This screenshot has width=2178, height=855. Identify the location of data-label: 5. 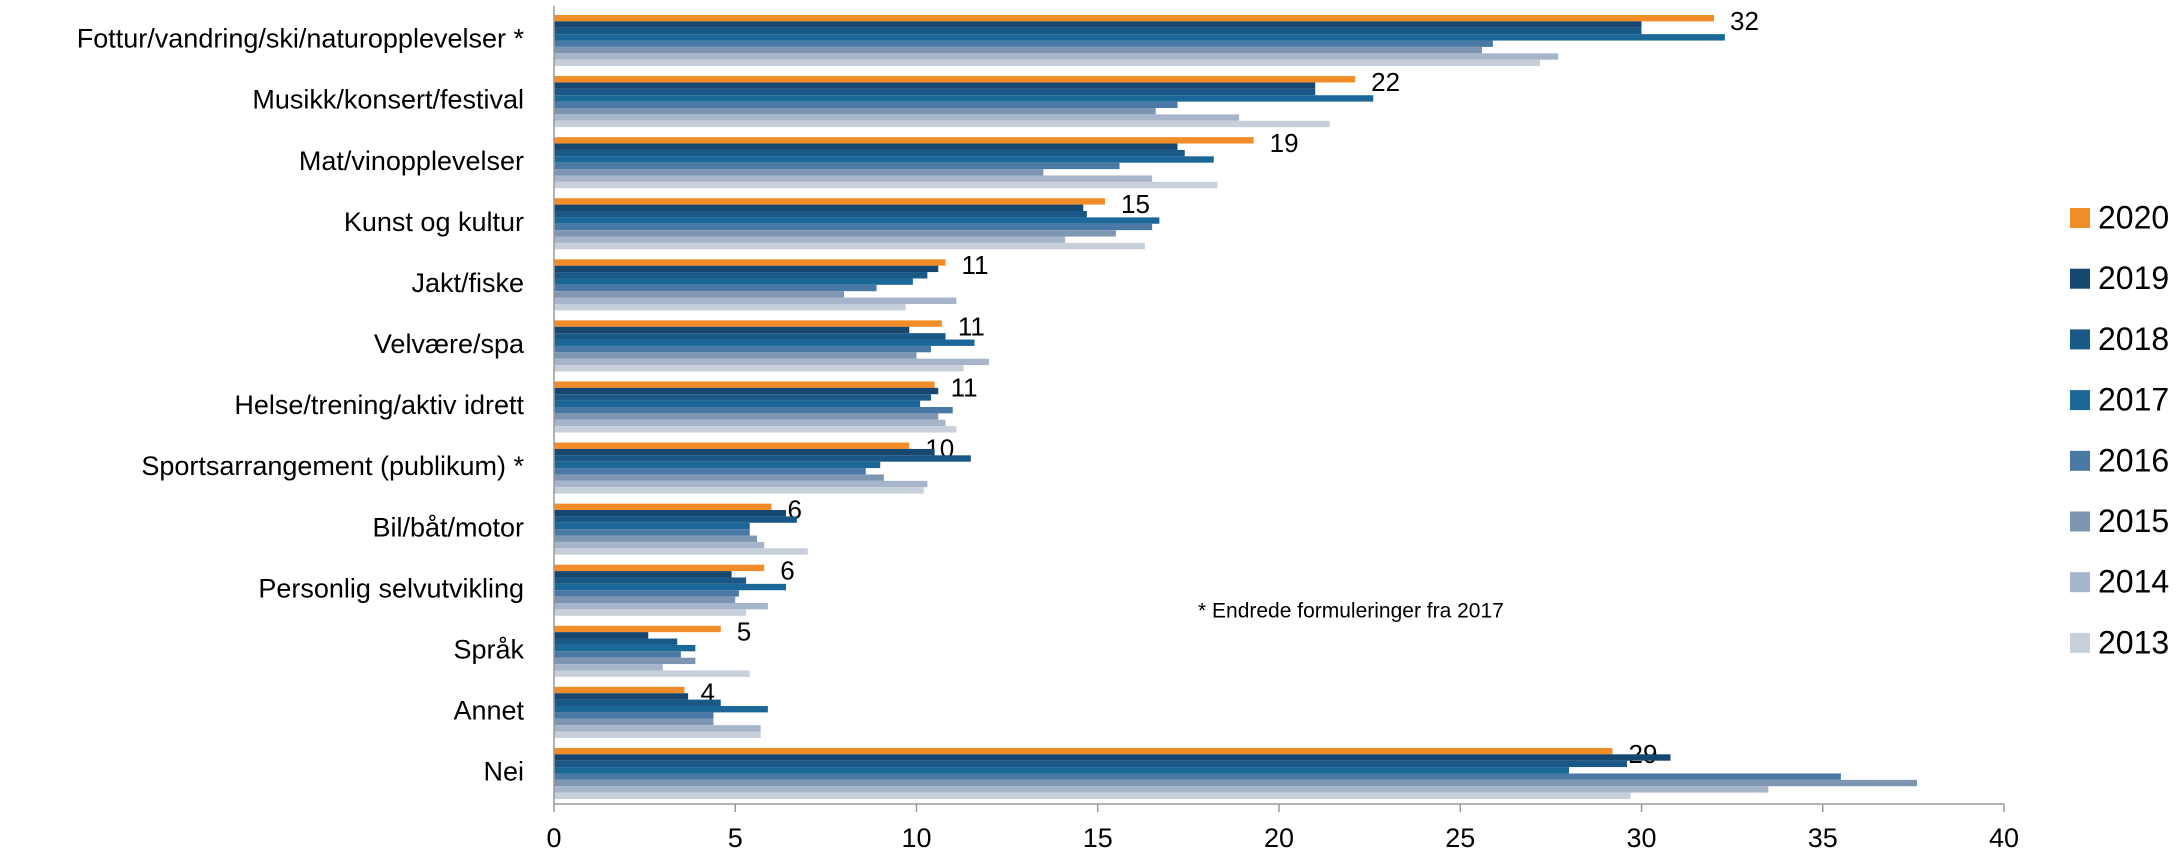
(744, 632).